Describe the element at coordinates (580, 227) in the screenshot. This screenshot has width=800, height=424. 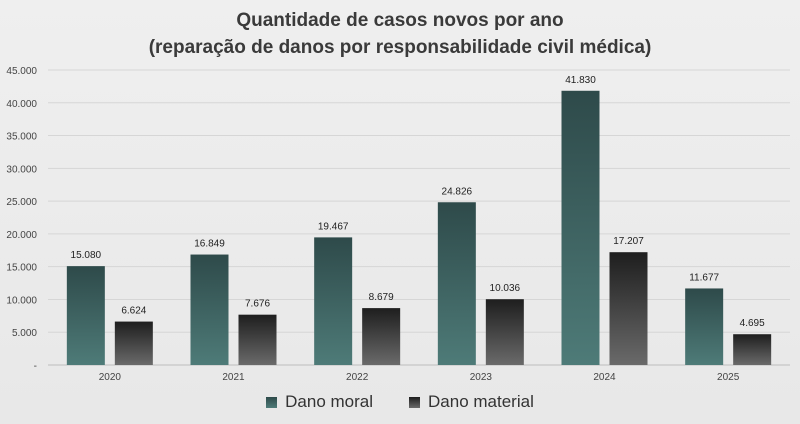
I see `bar-dano-moral-2024` at that location.